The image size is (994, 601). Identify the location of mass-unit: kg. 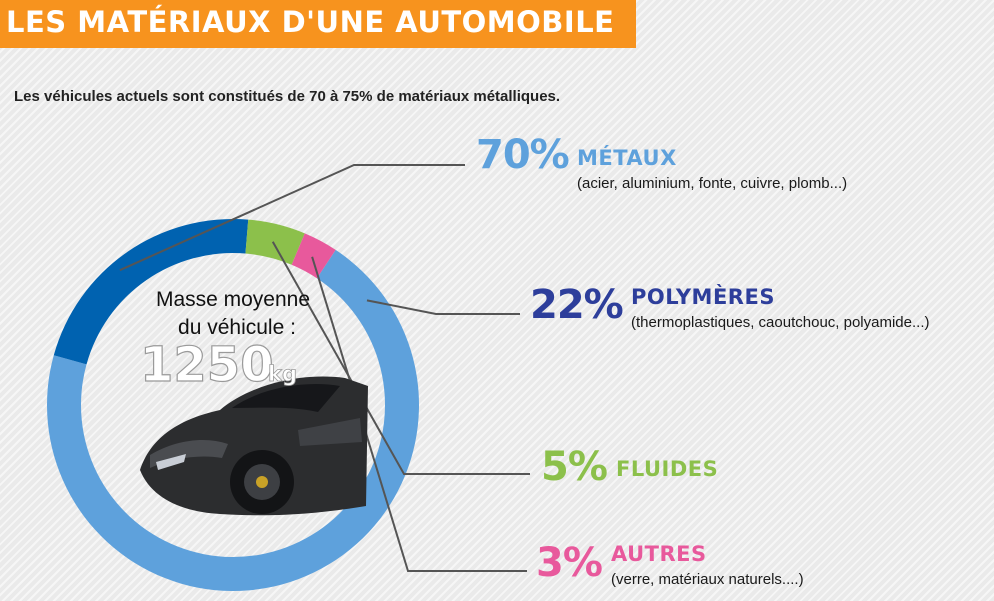
(282, 374).